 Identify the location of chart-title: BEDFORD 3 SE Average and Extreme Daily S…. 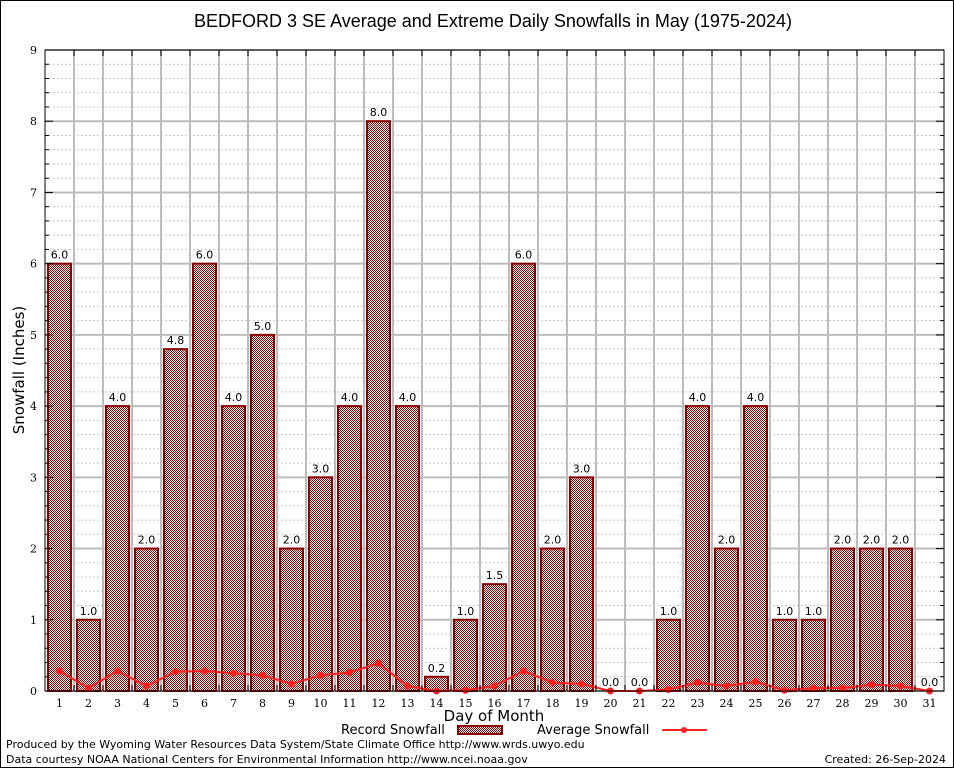
(493, 21).